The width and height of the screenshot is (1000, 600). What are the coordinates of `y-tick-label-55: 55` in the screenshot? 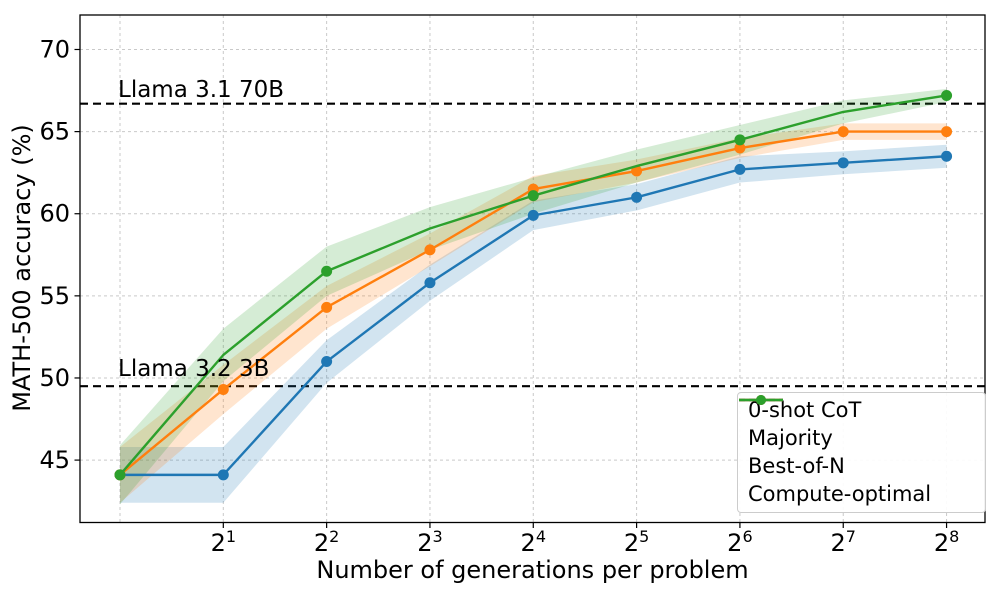 It's located at (54, 296).